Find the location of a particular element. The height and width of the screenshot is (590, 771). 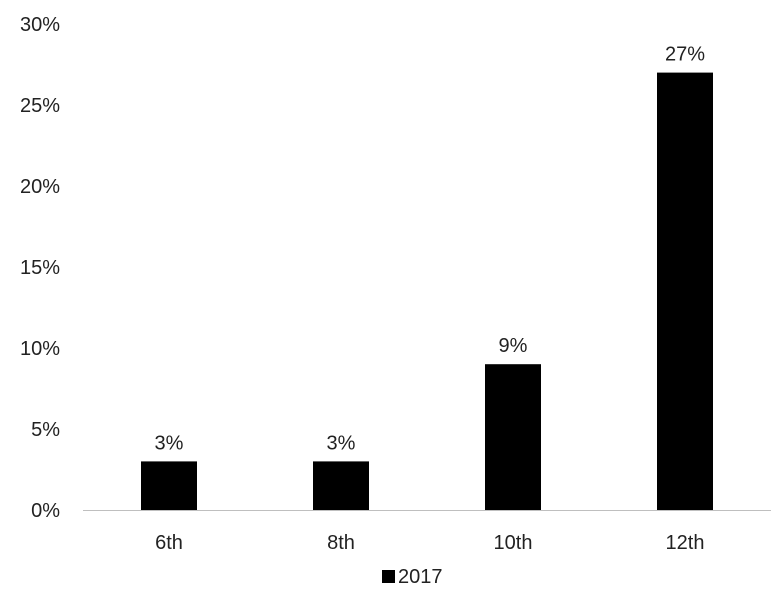

y-axis-tick-labels: 0% 5% 10% 15% 20% 25% 30% is located at coordinates (40, 268).